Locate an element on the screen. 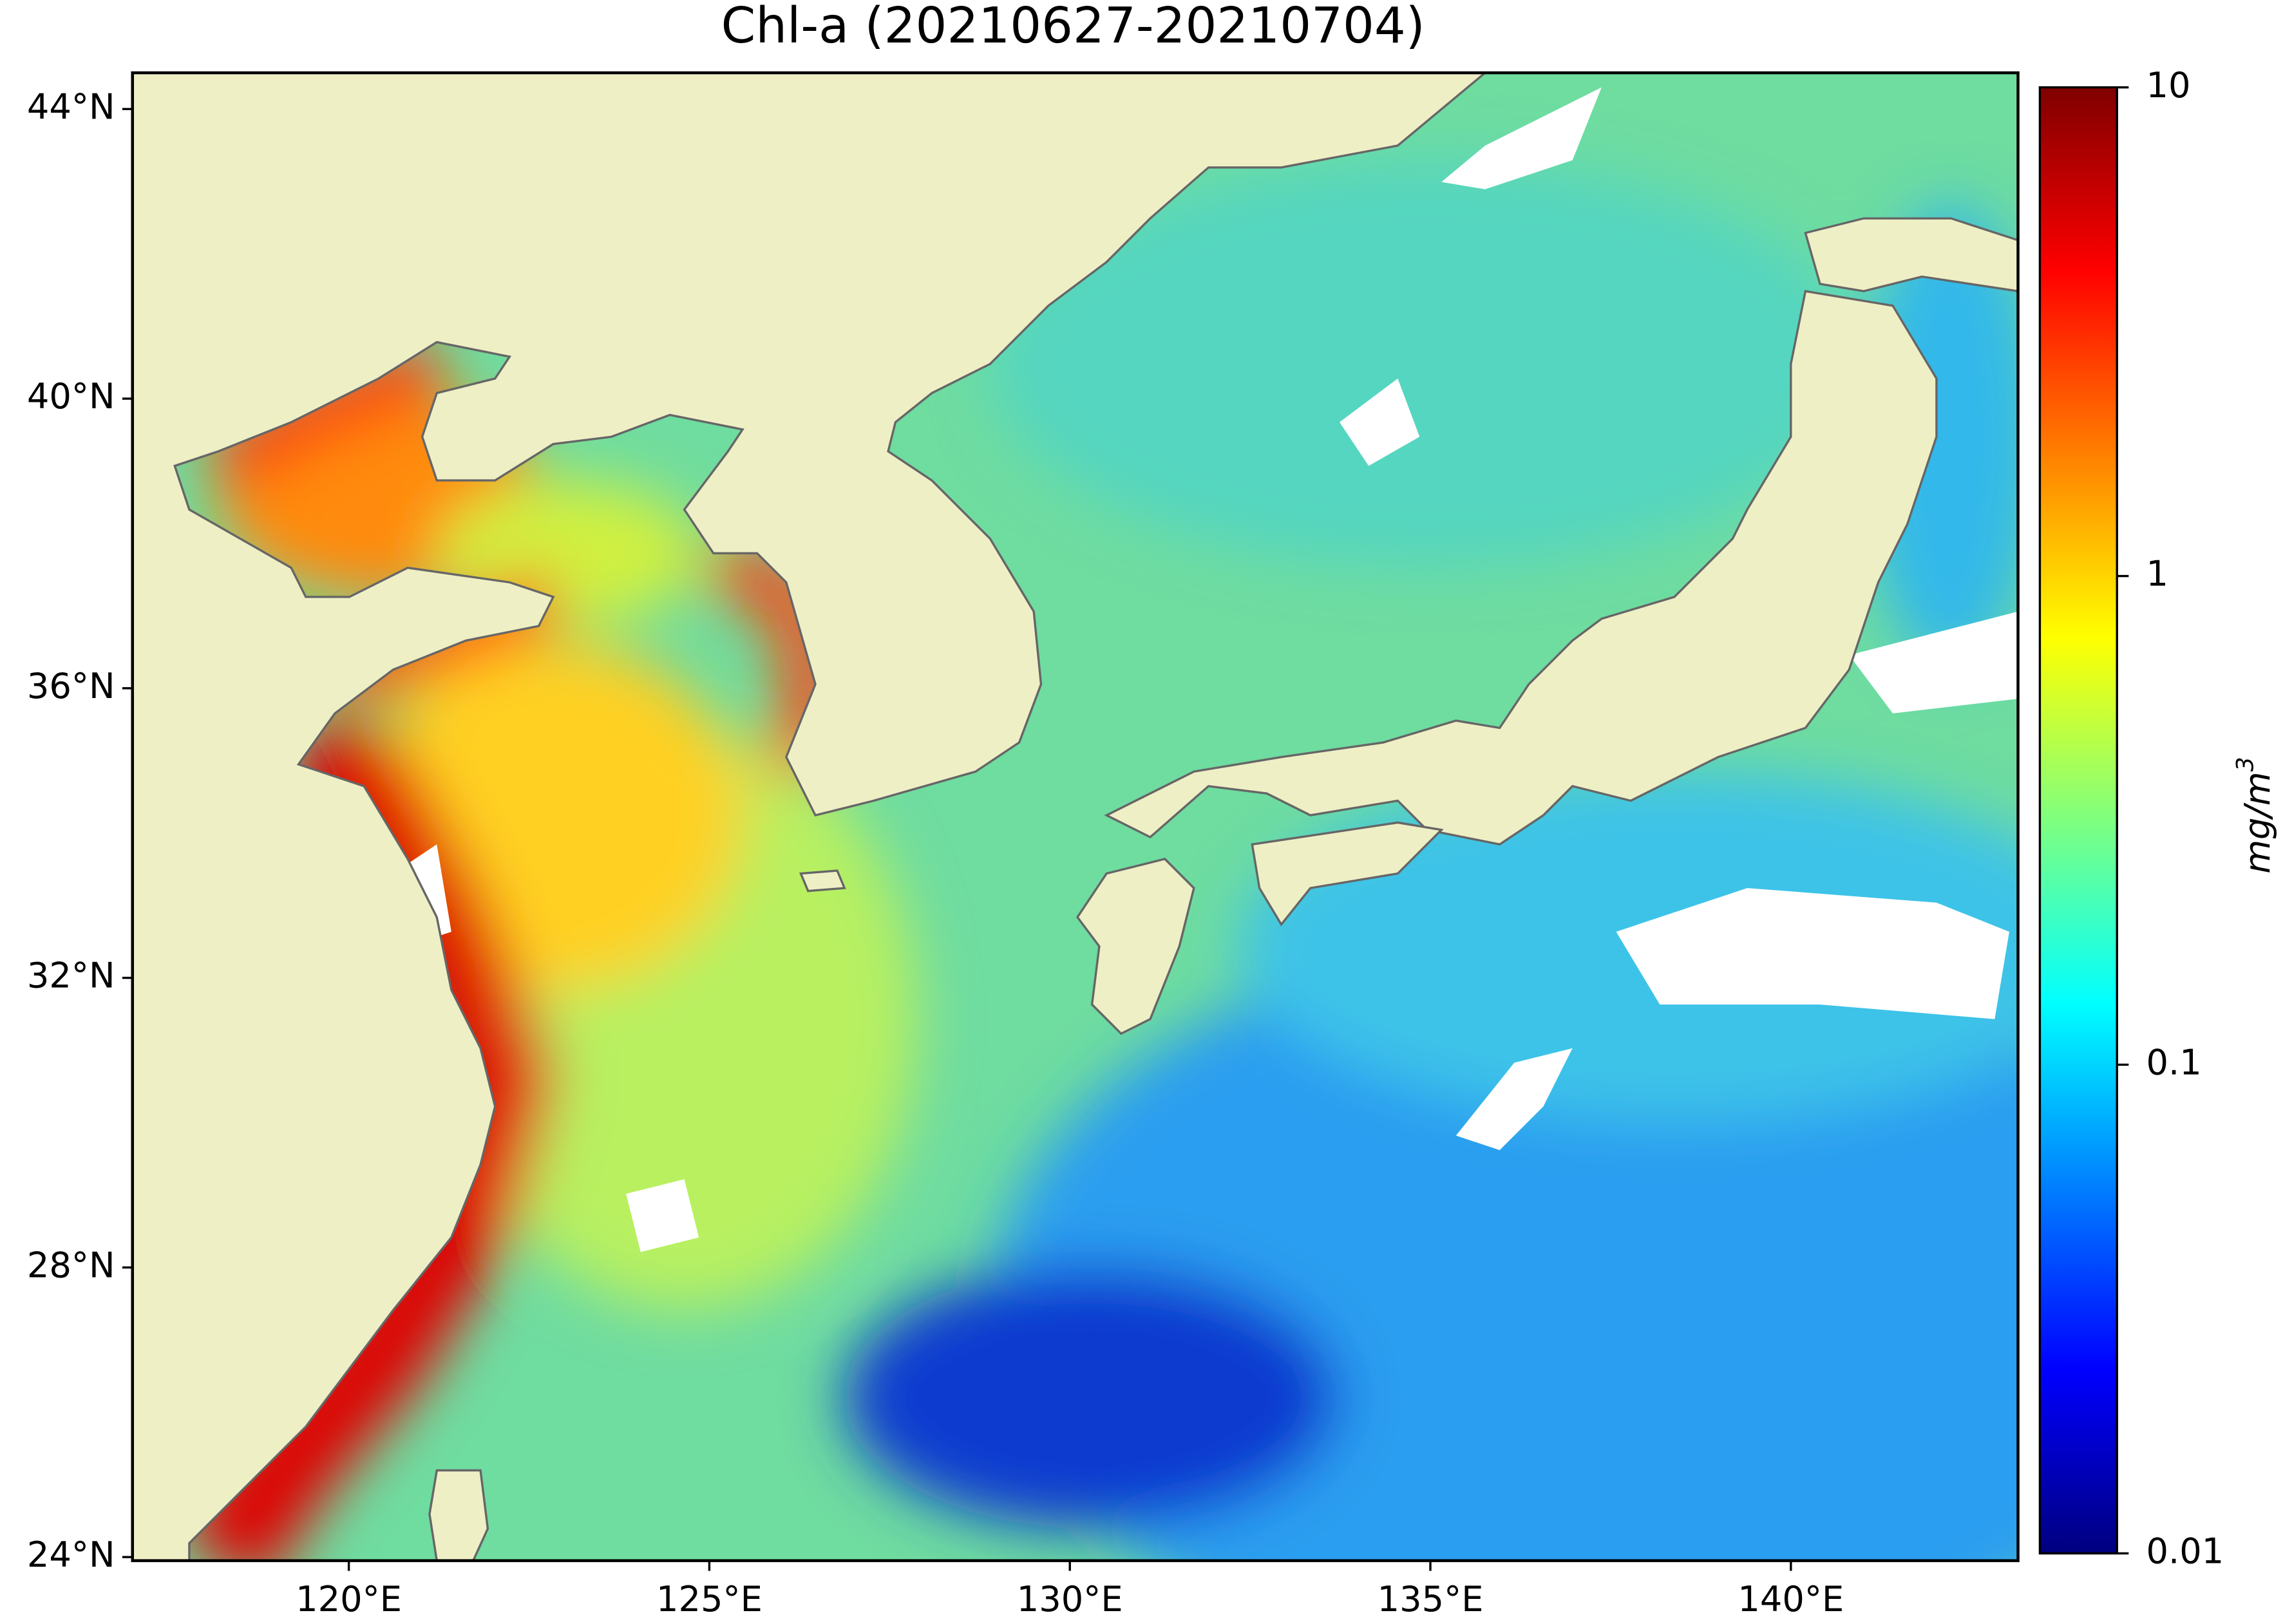  colorbar is located at coordinates (2078, 821).